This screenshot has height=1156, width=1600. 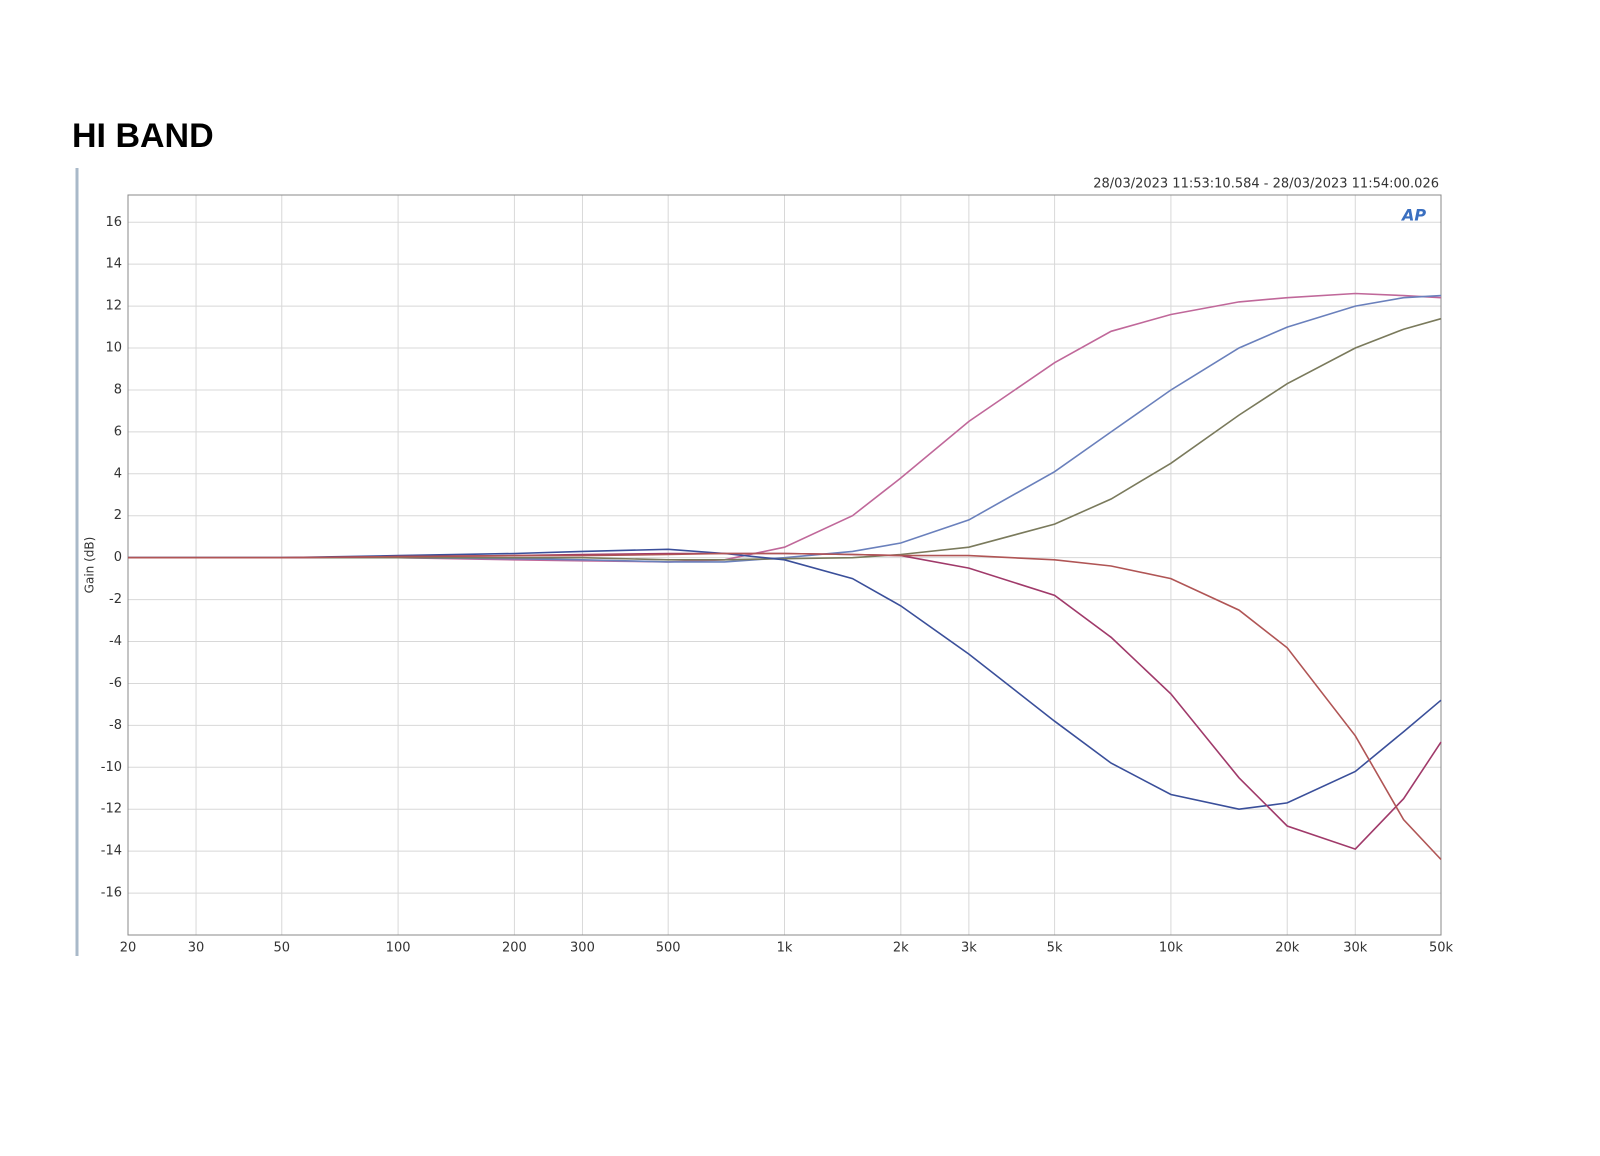 What do you see at coordinates (115, 725) in the screenshot?
I see `y-tick-label: -8` at bounding box center [115, 725].